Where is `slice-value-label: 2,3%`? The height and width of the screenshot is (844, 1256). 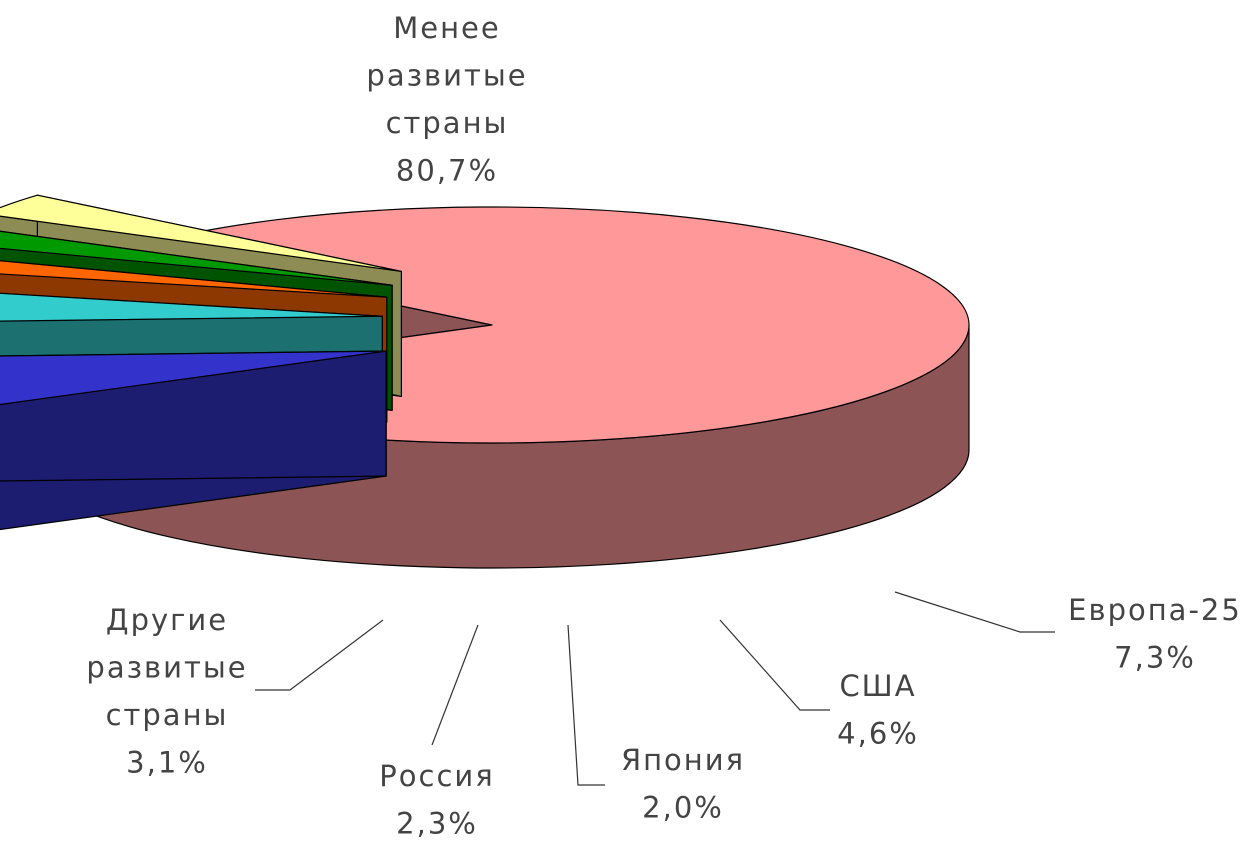 slice-value-label: 2,3% is located at coordinates (437, 824).